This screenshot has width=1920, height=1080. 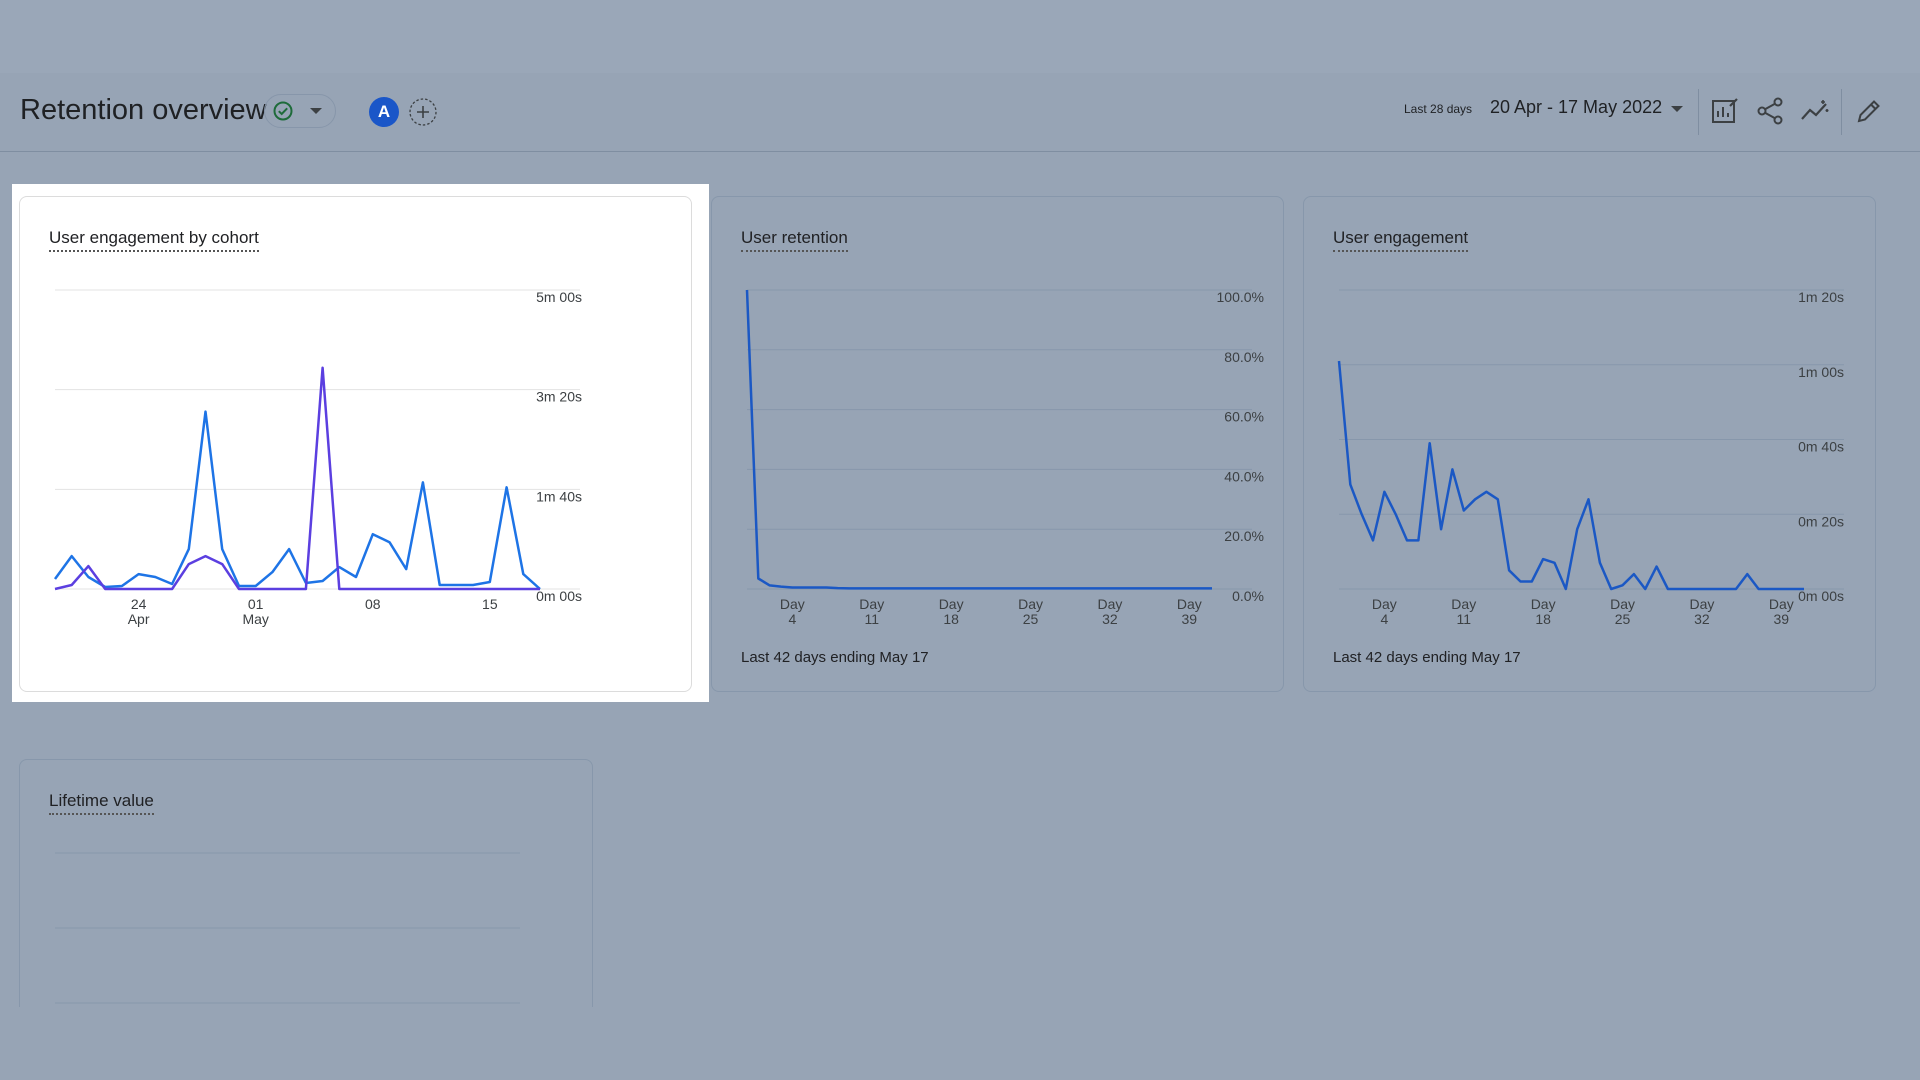 What do you see at coordinates (1248, 596) in the screenshot?
I see `y-tick-label: 0.0%` at bounding box center [1248, 596].